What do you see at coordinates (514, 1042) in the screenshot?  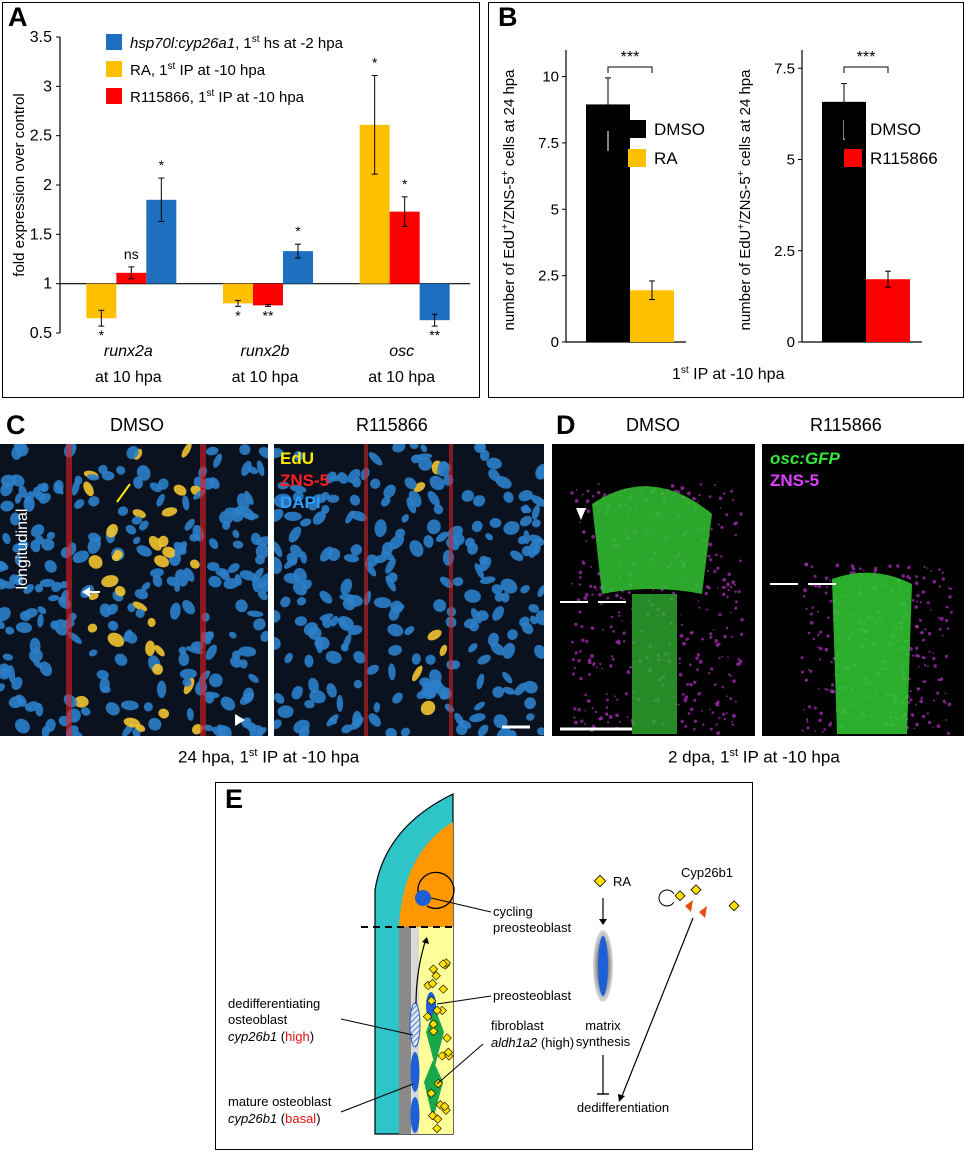 I see `fibro-gene: aldh1a2` at bounding box center [514, 1042].